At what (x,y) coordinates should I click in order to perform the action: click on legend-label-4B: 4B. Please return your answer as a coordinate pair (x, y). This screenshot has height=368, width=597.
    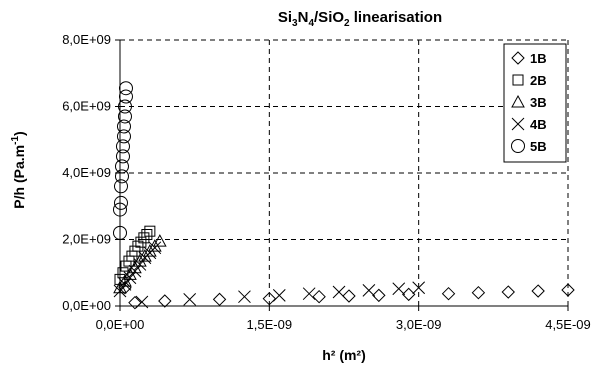
    Looking at the image, I should click on (538, 124).